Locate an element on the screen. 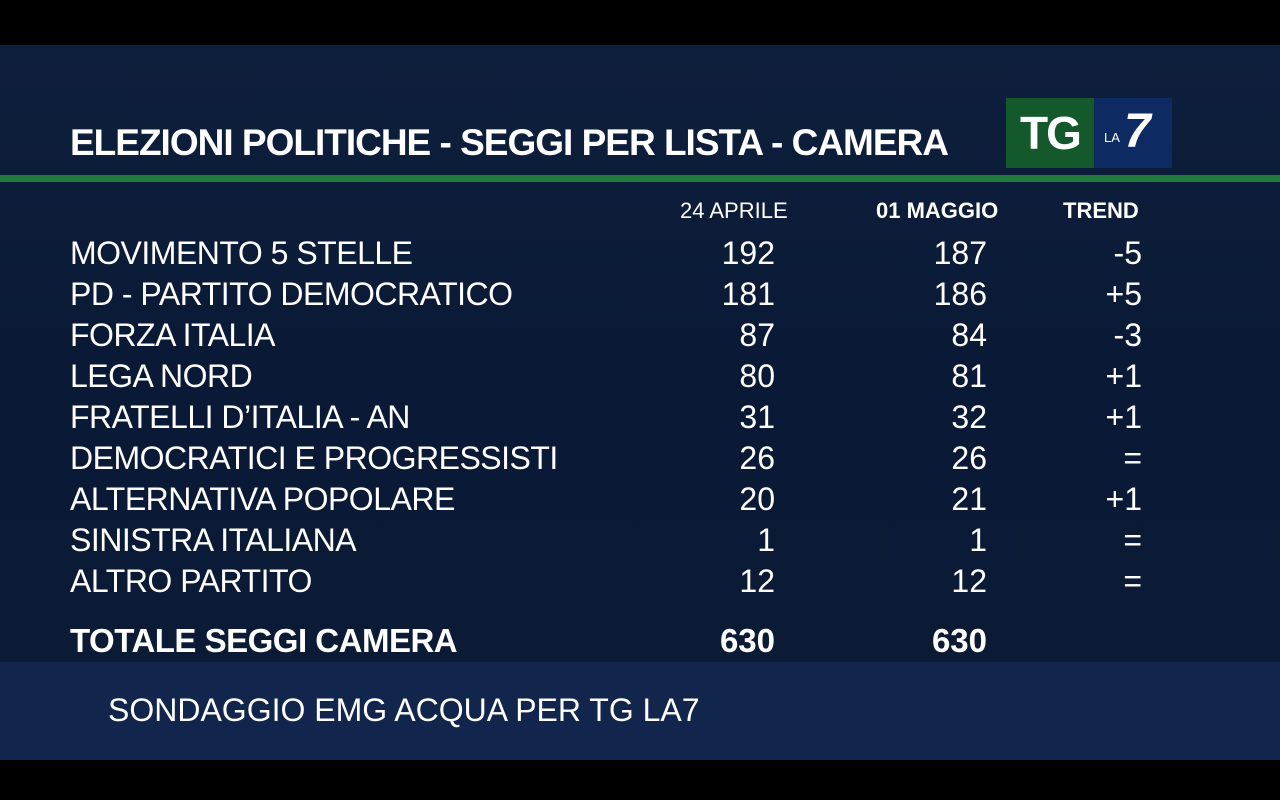 The height and width of the screenshot is (800, 1280). table-row: PD - PARTITO DEMOCRATICO 181 186 +5 is located at coordinates (640, 294).